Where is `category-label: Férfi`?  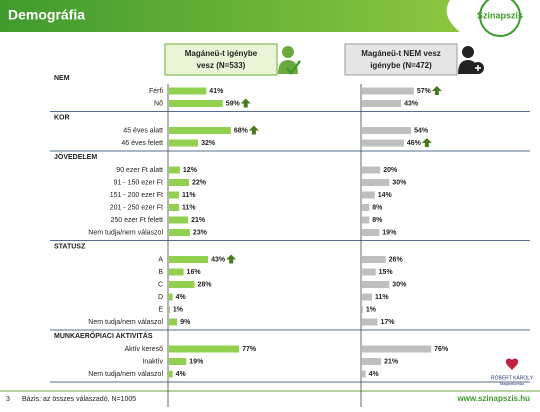 category-label: Férfi is located at coordinates (156, 91).